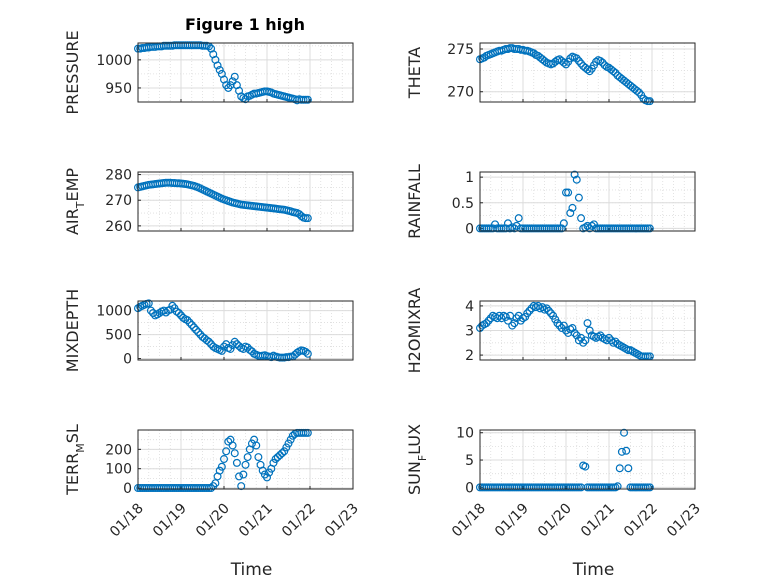 The width and height of the screenshot is (778, 583). What do you see at coordinates (460, 50) in the screenshot?
I see `y-tick-label: 275` at bounding box center [460, 50].